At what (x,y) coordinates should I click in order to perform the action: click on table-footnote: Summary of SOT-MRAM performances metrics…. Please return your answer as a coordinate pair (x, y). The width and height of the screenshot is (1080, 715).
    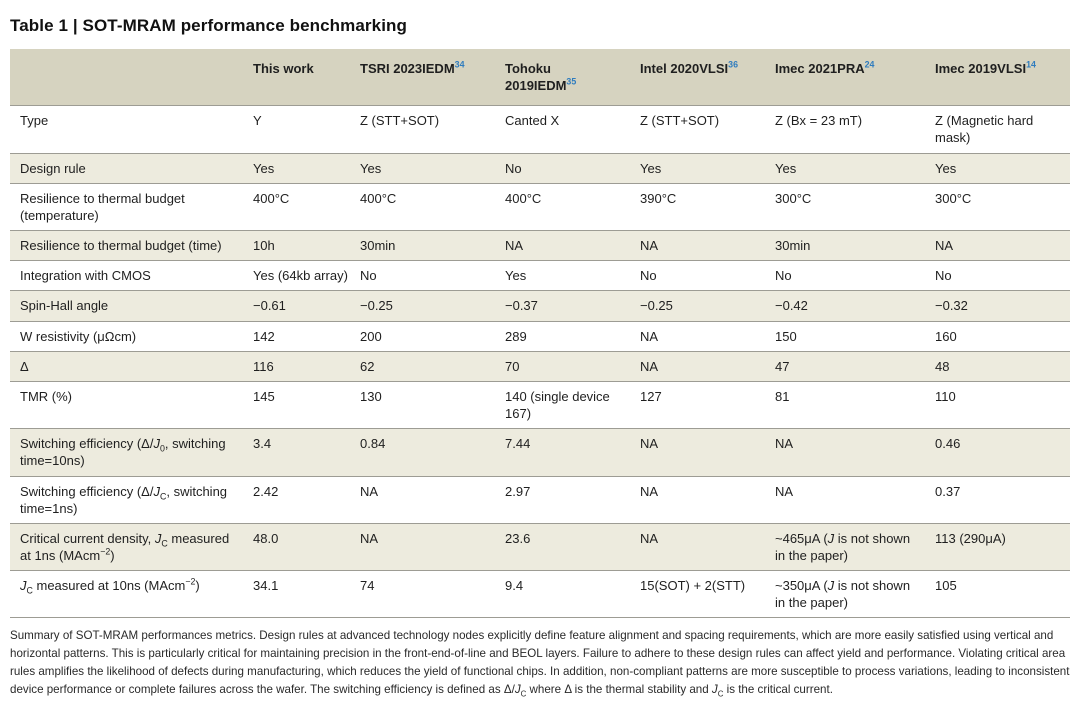
    Looking at the image, I should click on (540, 664).